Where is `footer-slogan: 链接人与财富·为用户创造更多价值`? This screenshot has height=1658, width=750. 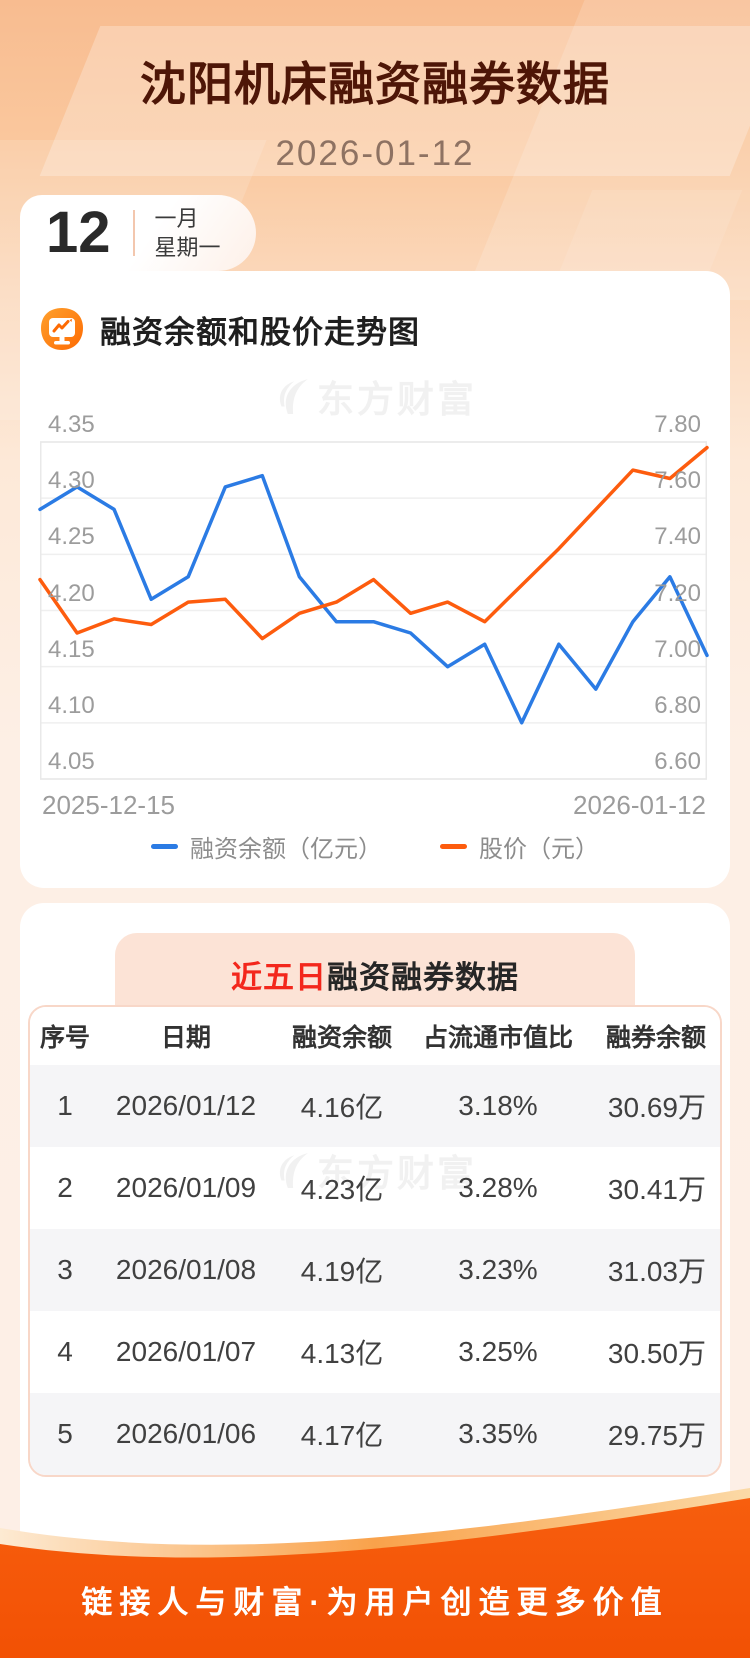 footer-slogan: 链接人与财富·为用户创造更多价值 is located at coordinates (375, 1602).